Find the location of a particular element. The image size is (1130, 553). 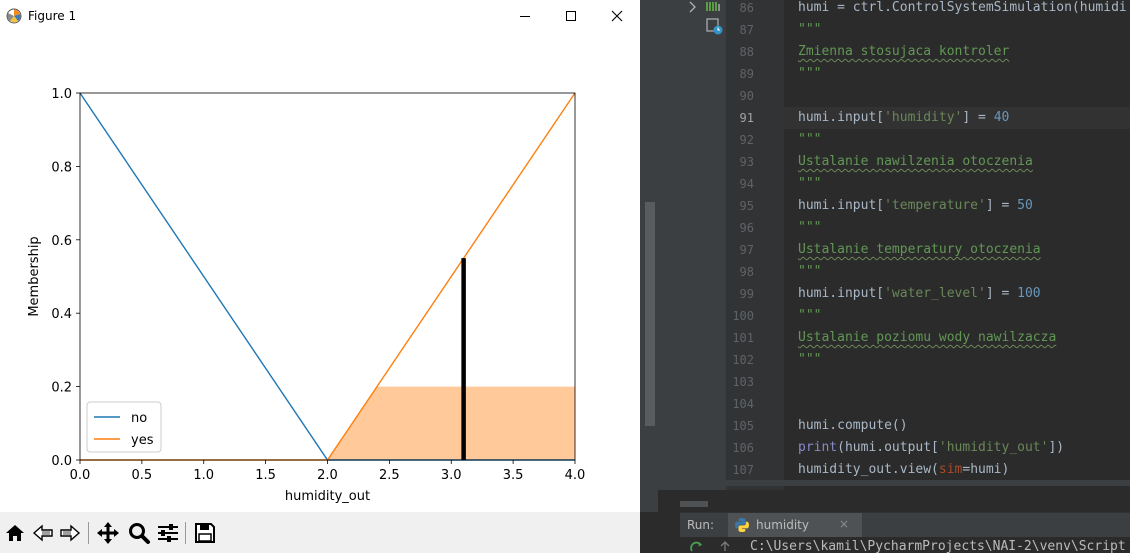

y-tick-label: 0.6 is located at coordinates (61, 241).